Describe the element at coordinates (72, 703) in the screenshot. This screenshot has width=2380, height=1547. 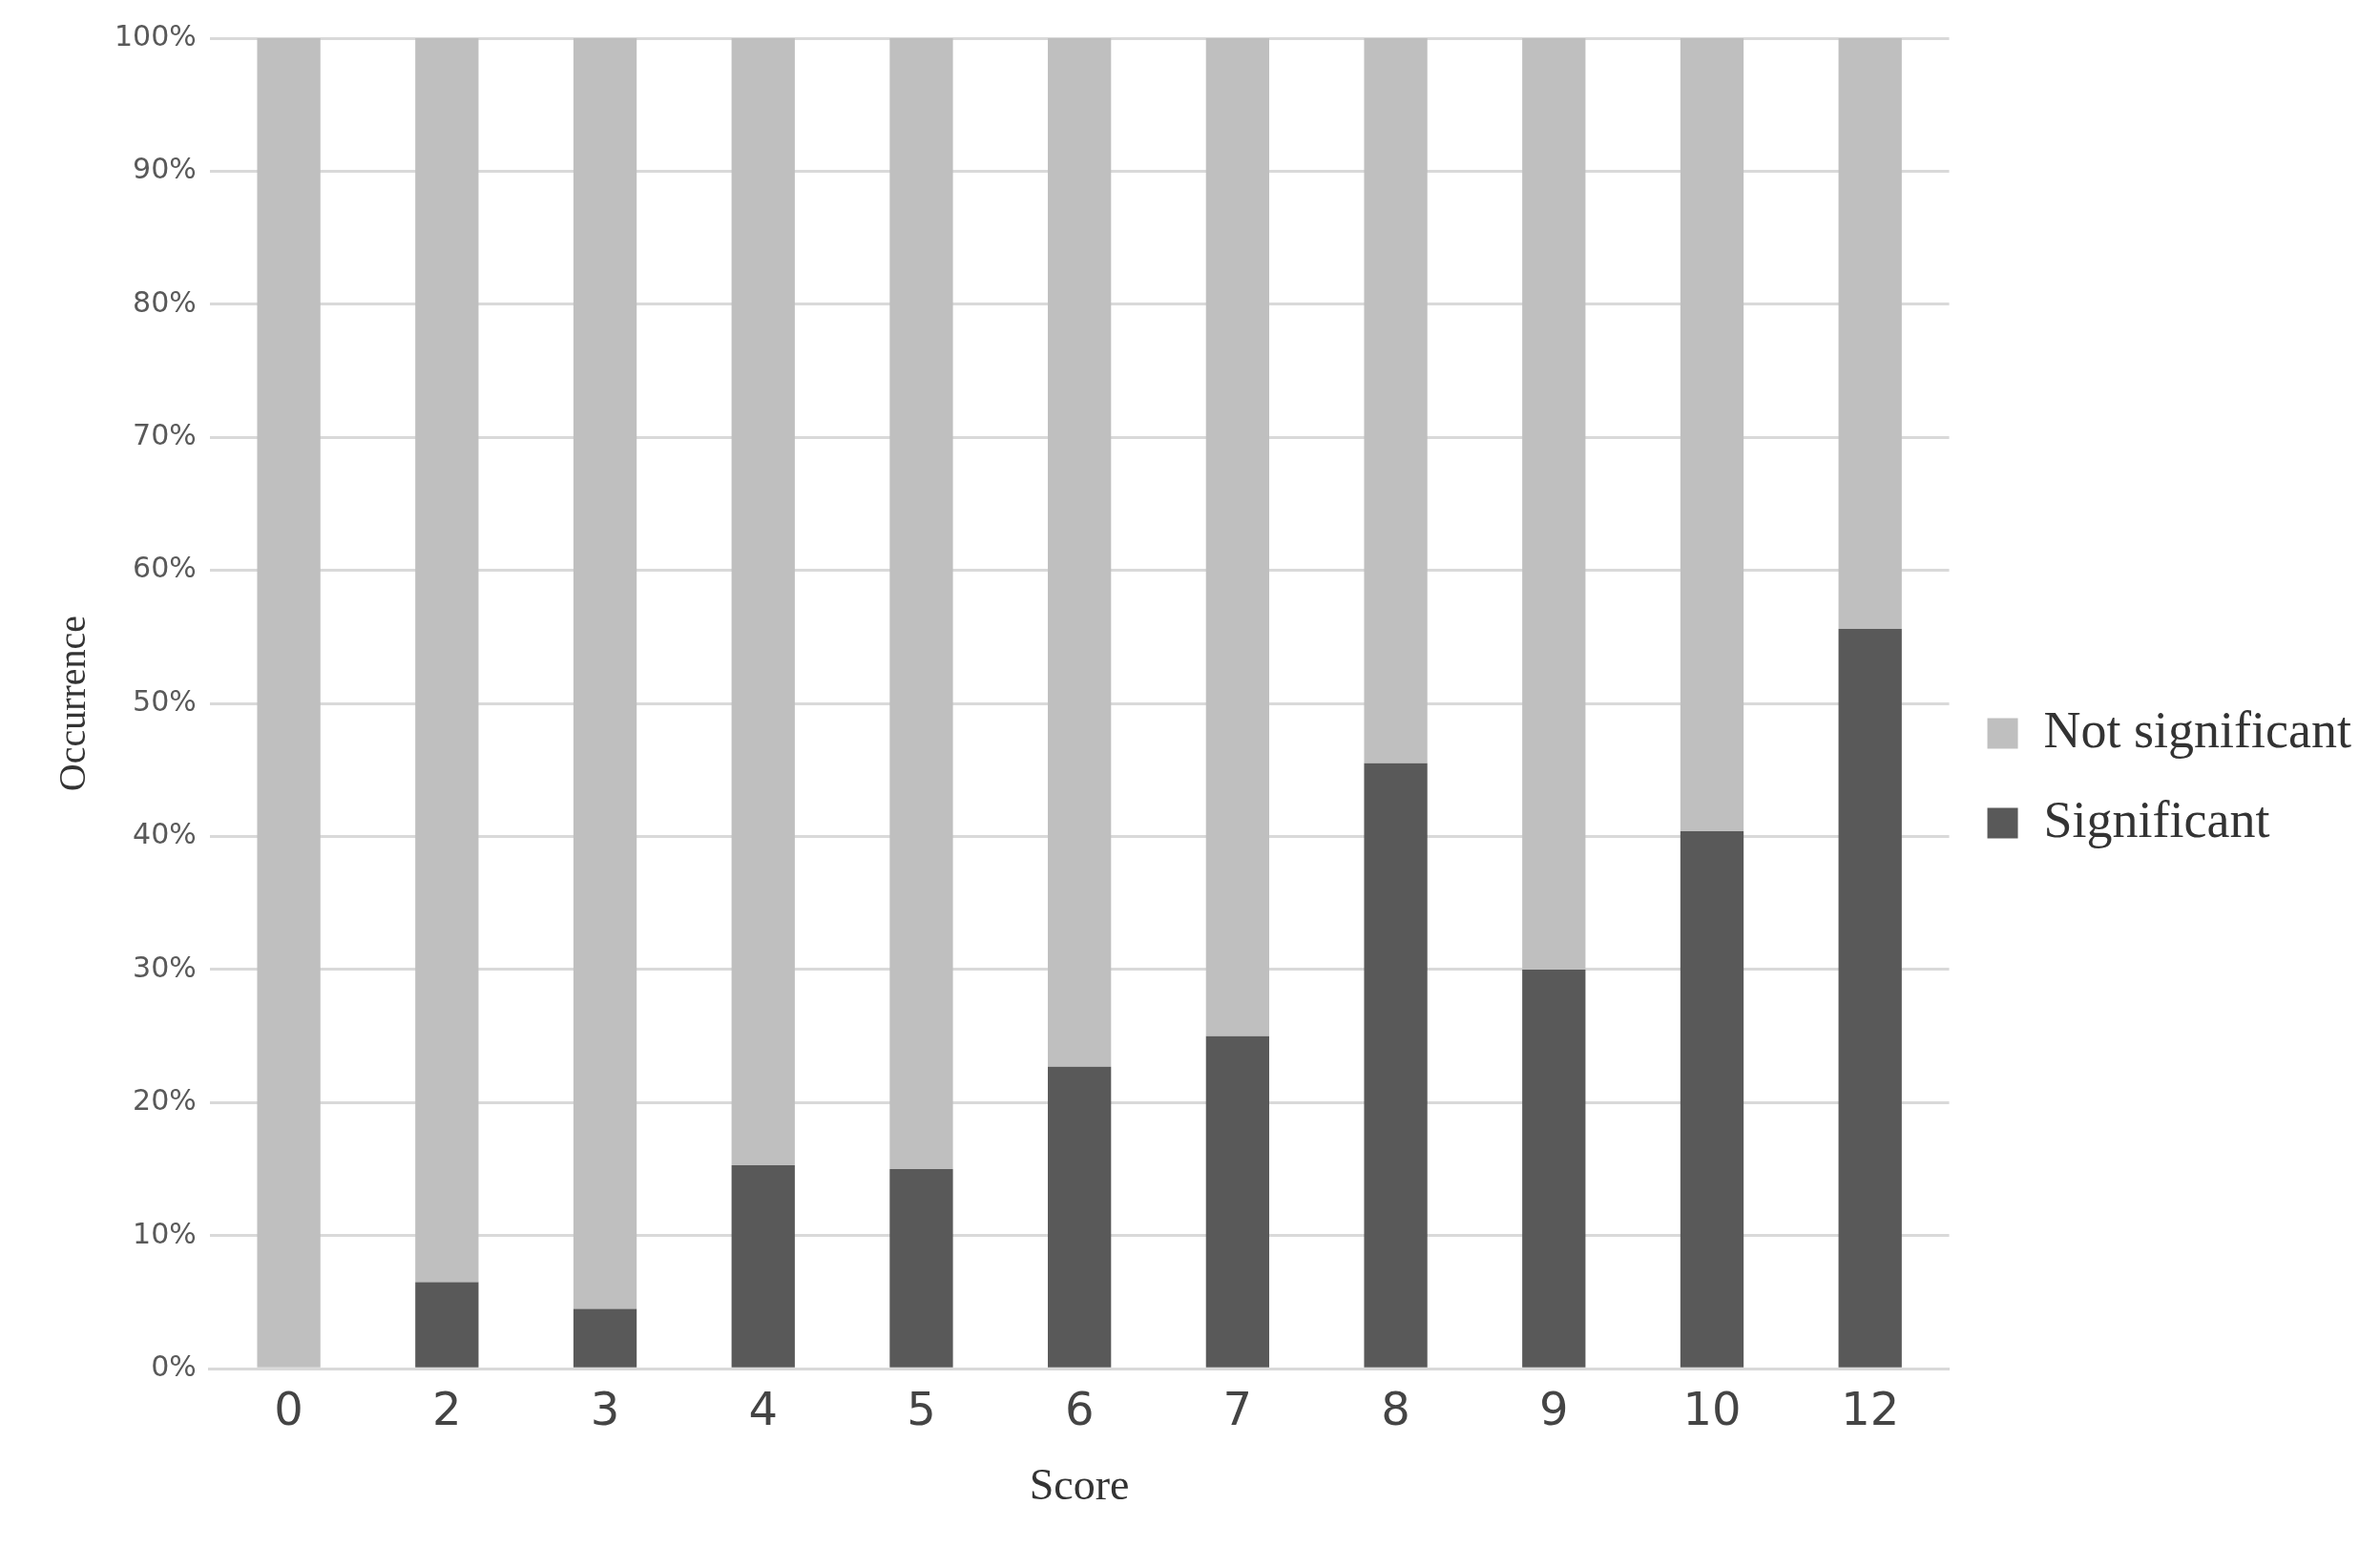
I see `y-axis-title: Occurrence` at that location.